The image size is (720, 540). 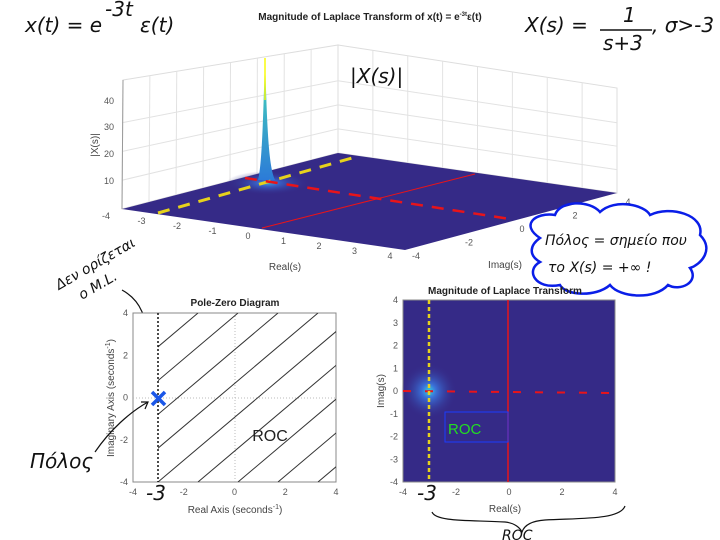 I want to click on real-tick-label: 3, so click(x=354, y=251).